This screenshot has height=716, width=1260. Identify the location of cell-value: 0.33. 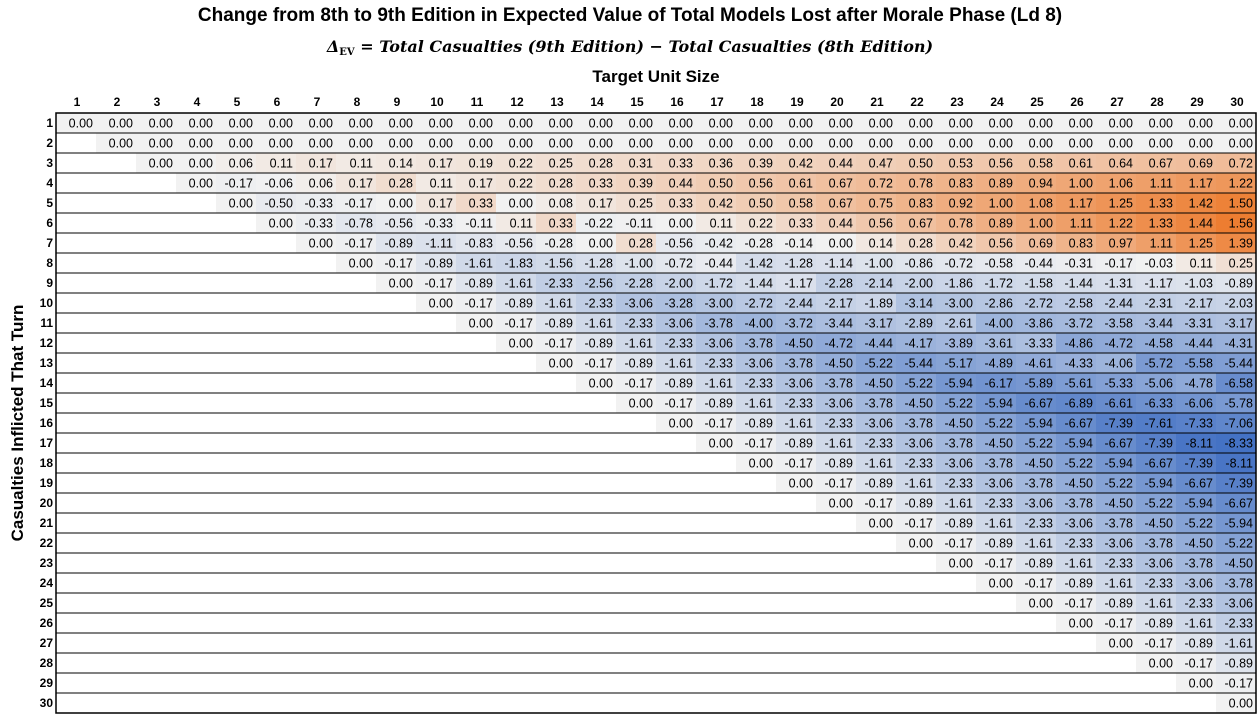
(601, 184).